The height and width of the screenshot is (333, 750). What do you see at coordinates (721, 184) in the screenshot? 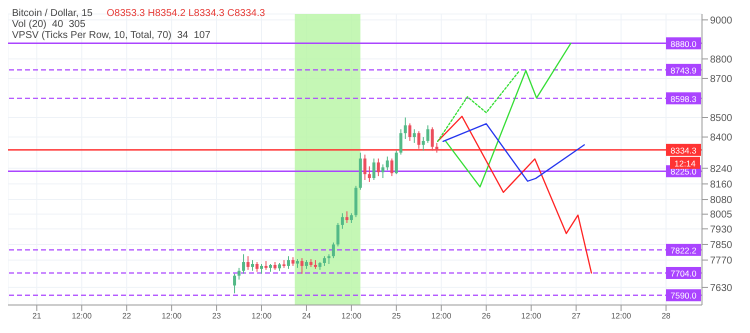
I see `y-tick-label: 8160` at bounding box center [721, 184].